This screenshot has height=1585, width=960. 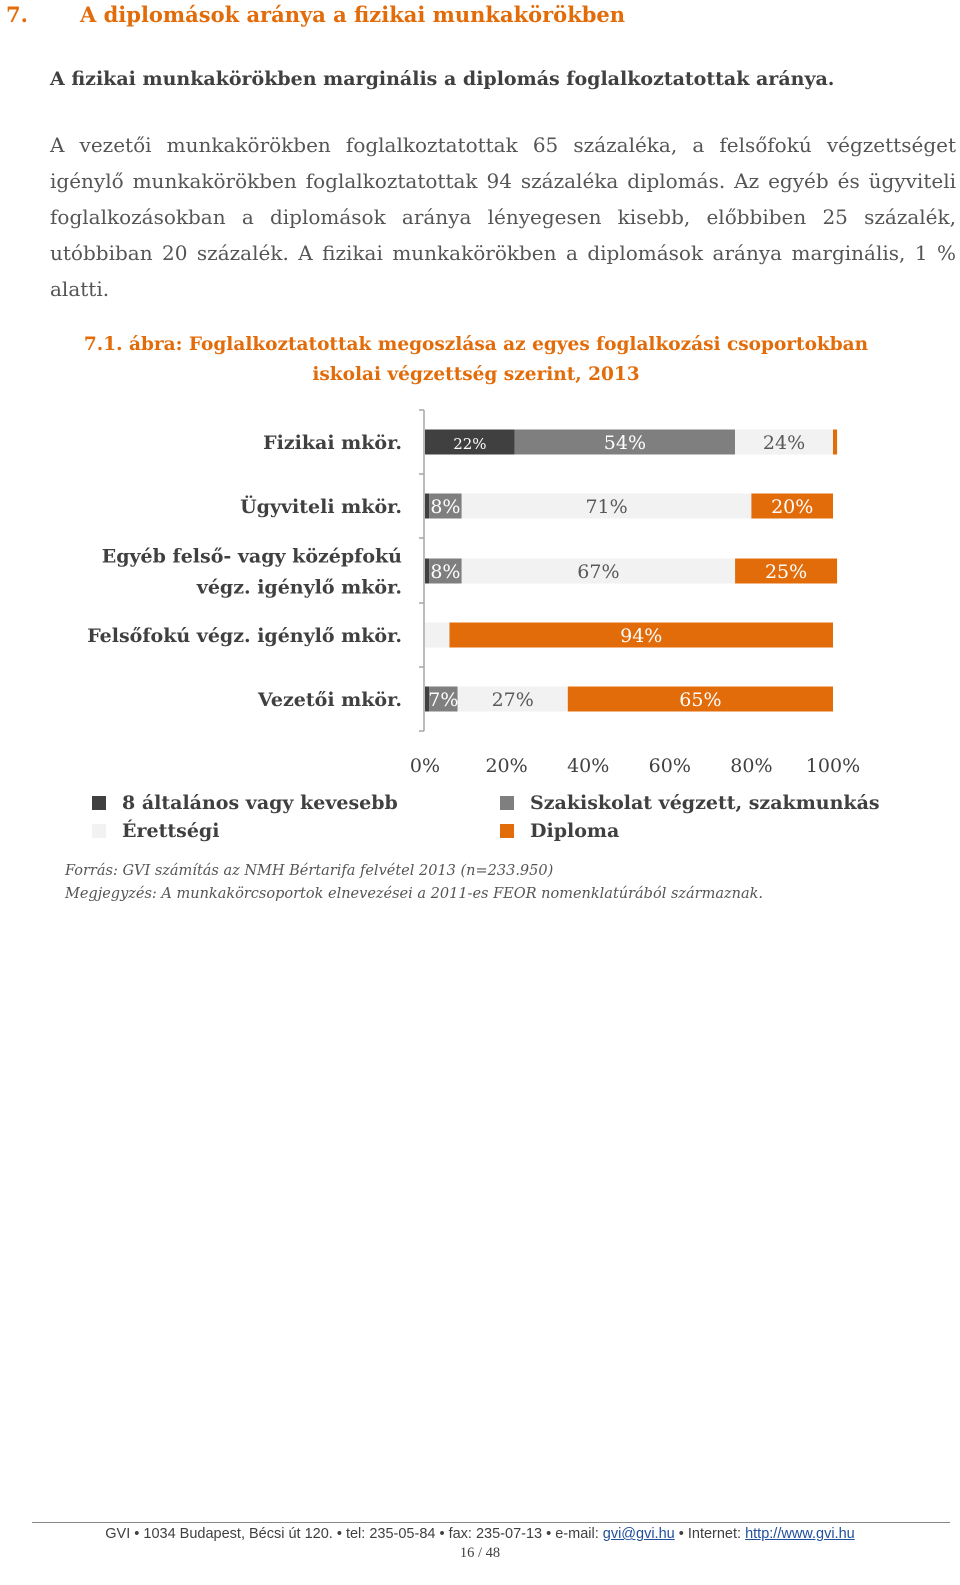 I want to click on footer-website-link: http://www.gvi.hu, so click(x=800, y=1534).